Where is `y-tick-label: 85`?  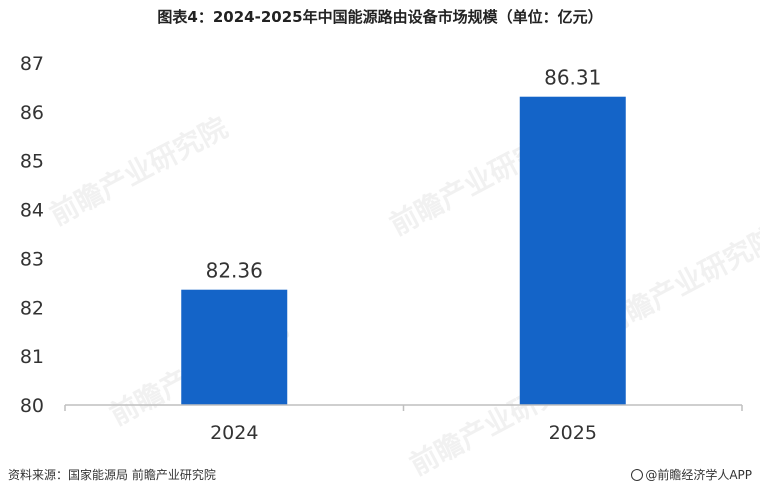
y-tick-label: 85 is located at coordinates (32, 162).